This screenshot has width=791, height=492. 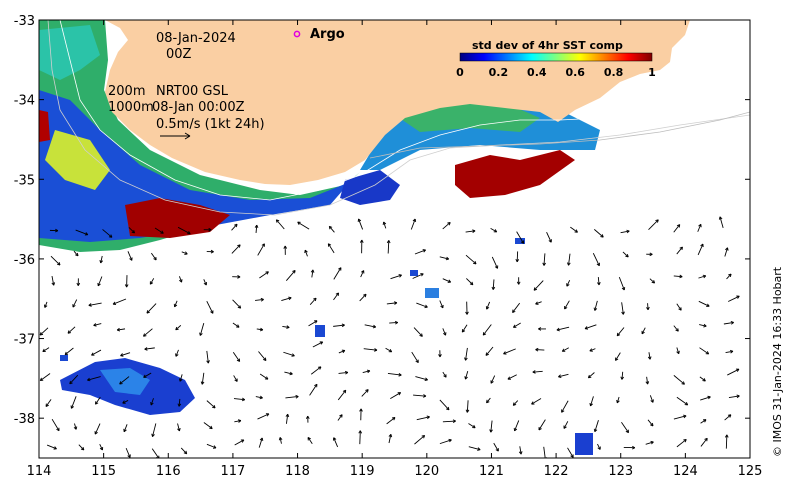 I want to click on sst-patch-west-cyan, so click(x=69, y=52).